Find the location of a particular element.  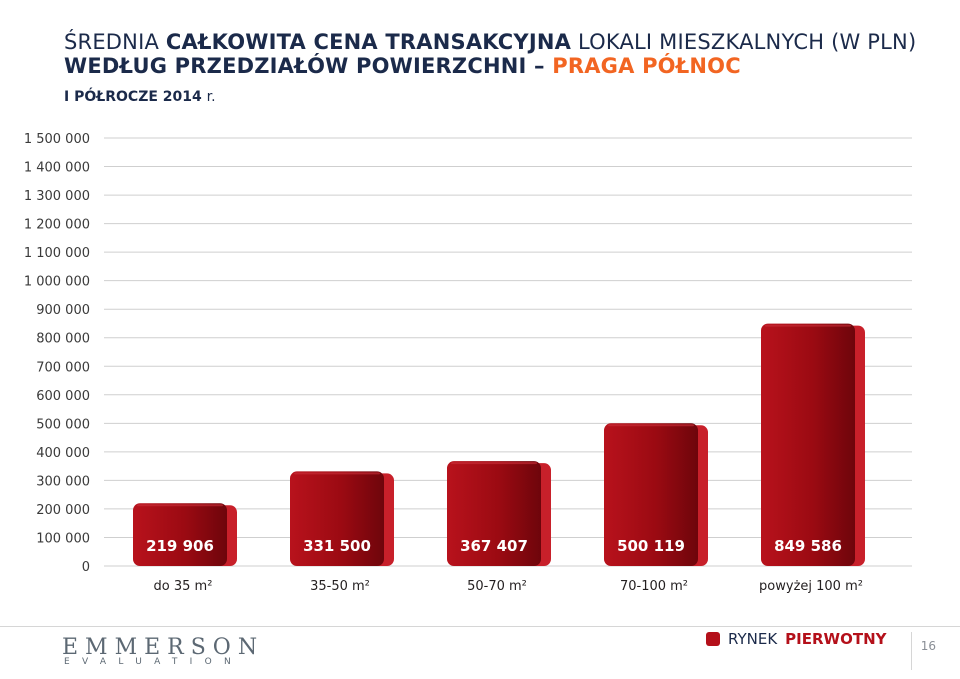

y-tick-label: 1 300 000 is located at coordinates (57, 196).